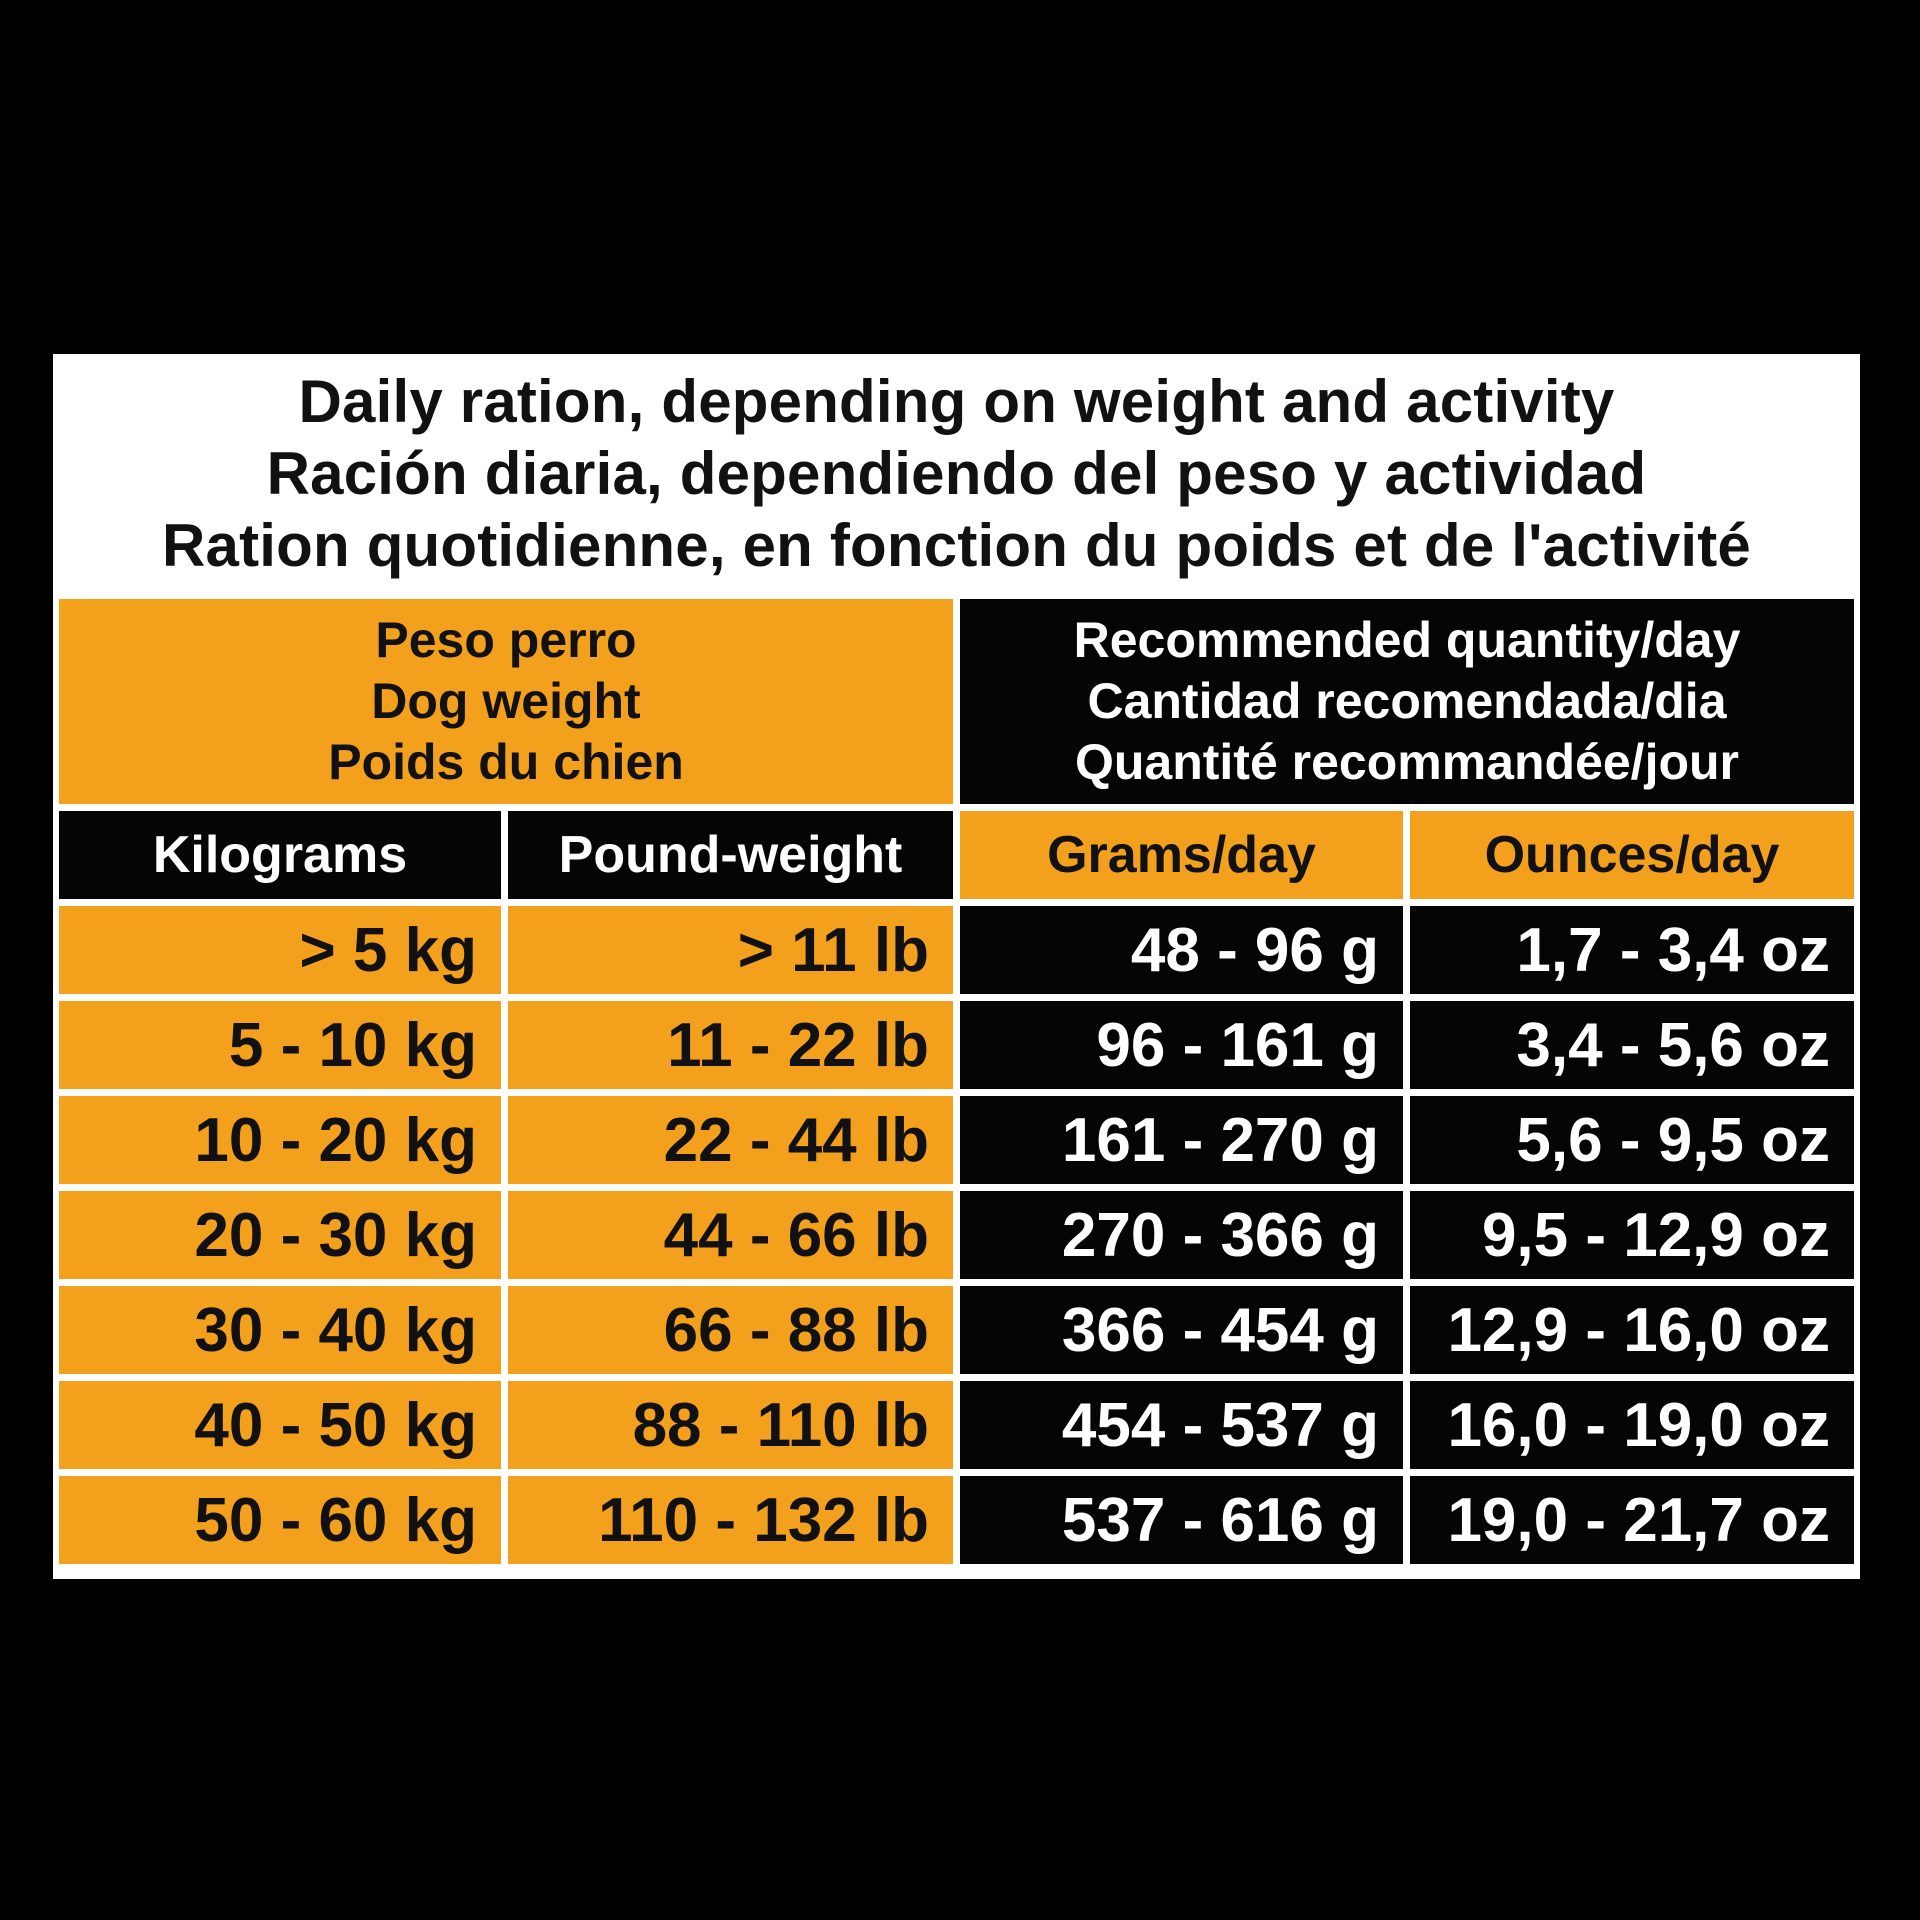  Describe the element at coordinates (1632, 1045) in the screenshot. I see `table-cell-ounces-per-day: 3,4 - 5,6 oz` at that location.